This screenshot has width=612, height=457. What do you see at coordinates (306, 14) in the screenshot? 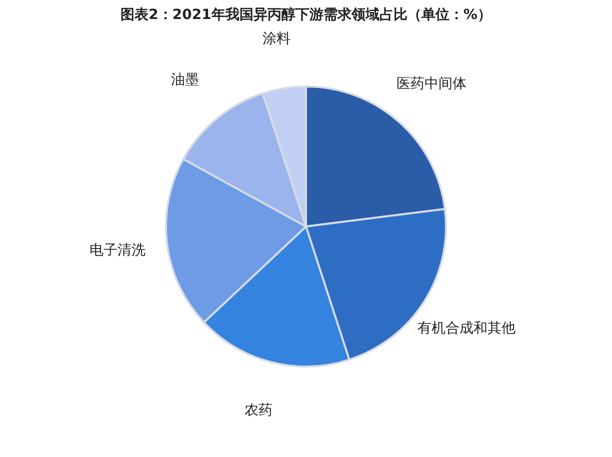
I see `chart-title: 图表2：2021年我国异丙醇下游需求领域占比（单位：%）` at bounding box center [306, 14].